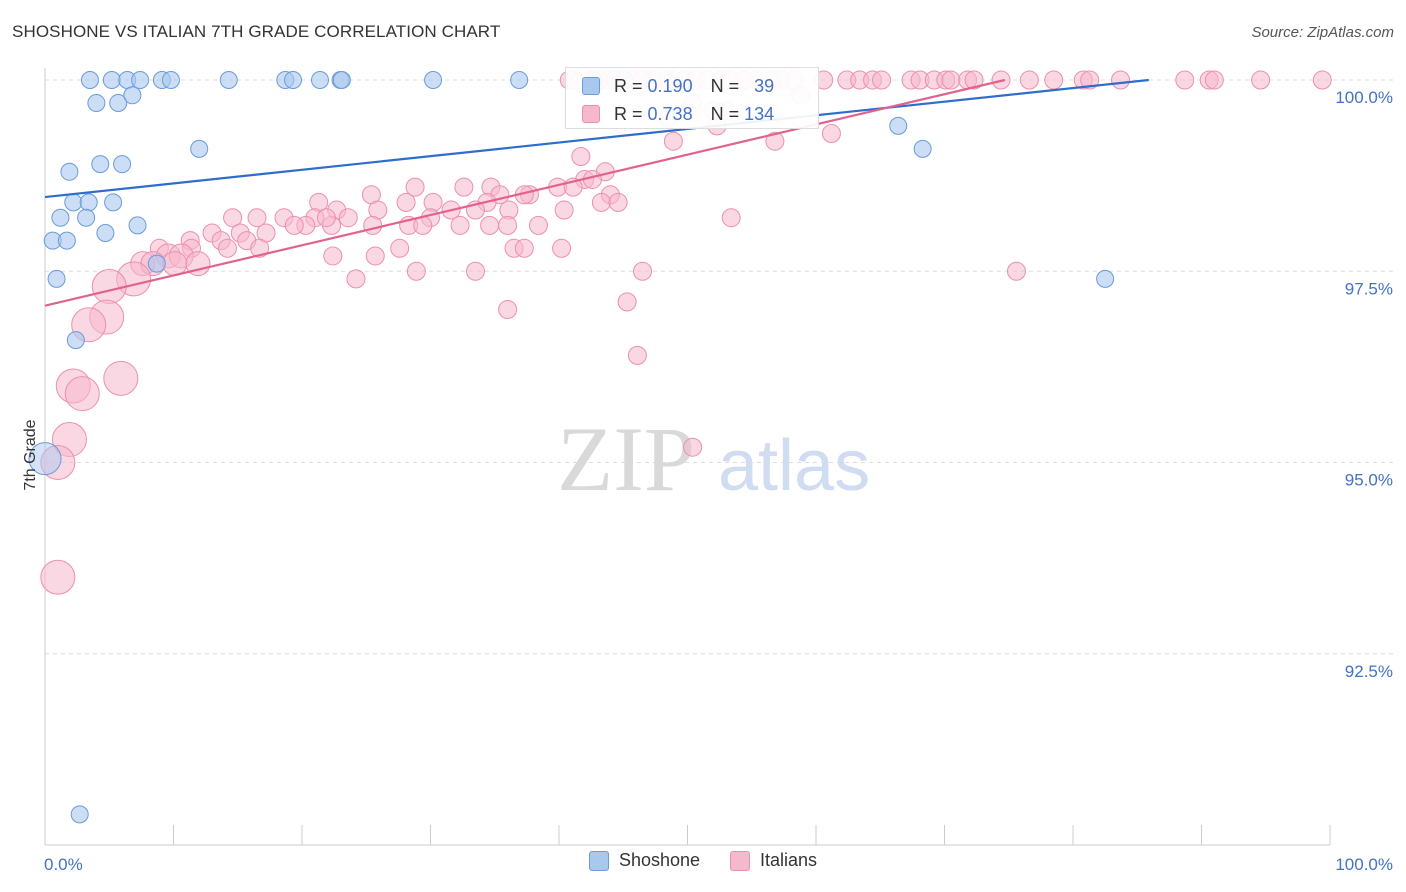 This screenshot has width=1406, height=892. I want to click on legend-item-shoshone: Shoshone, so click(644, 860).